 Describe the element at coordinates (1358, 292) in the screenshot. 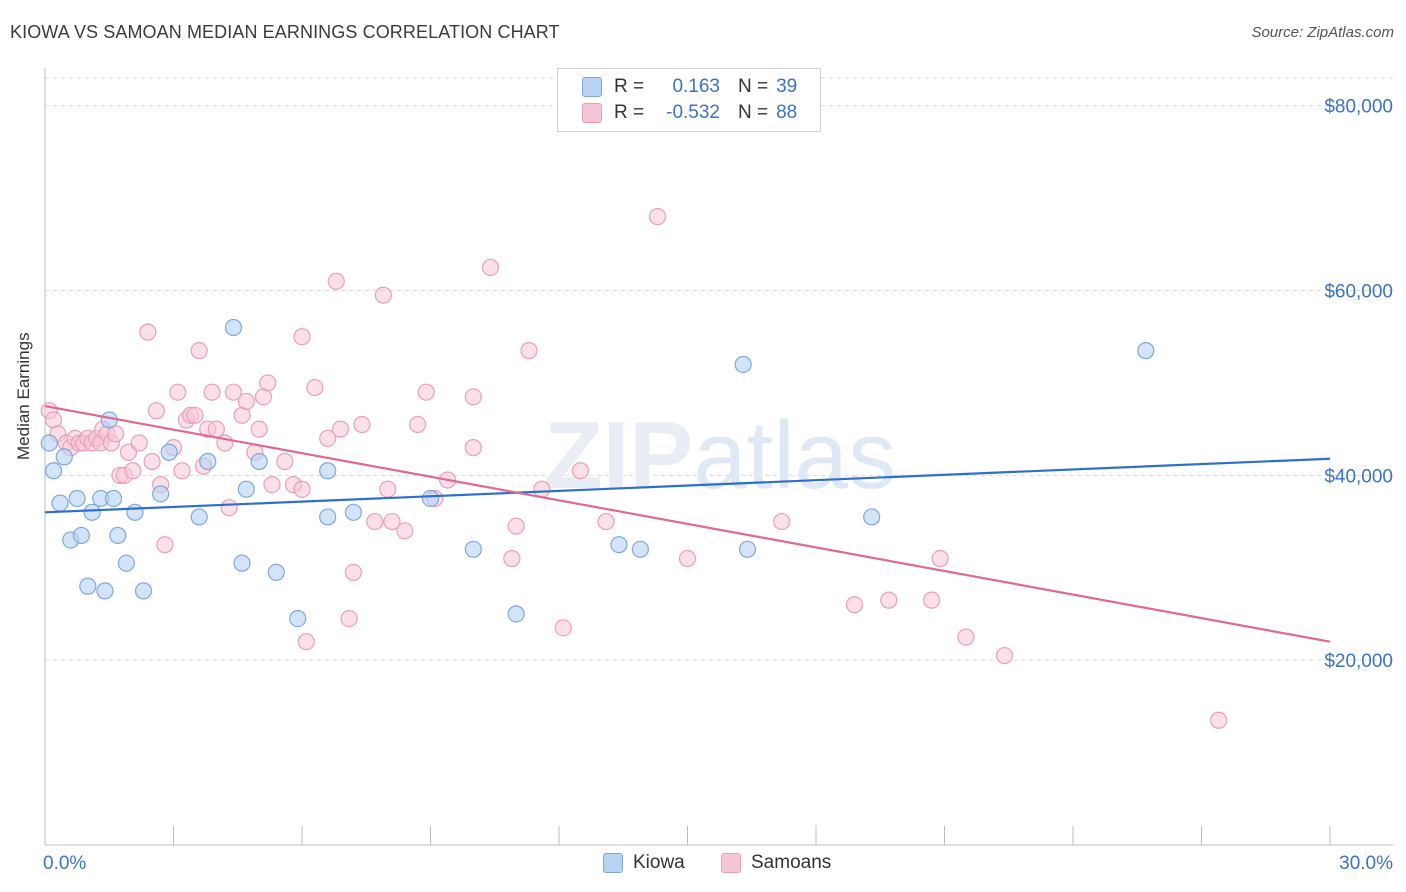

I see `y-tick-label: $60,000` at that location.